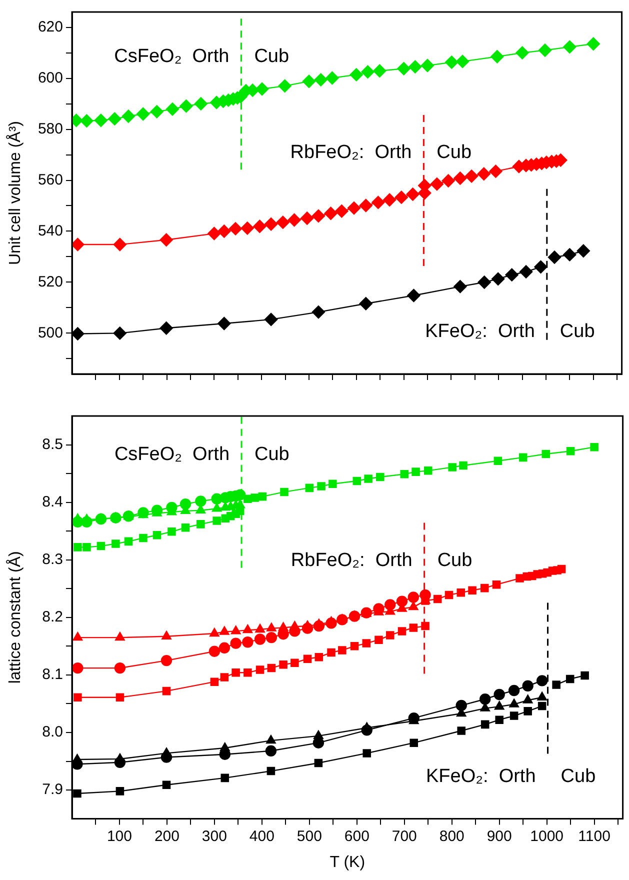 This screenshot has width=629, height=880. What do you see at coordinates (50, 77) in the screenshot?
I see `y-tick-label: 600` at bounding box center [50, 77].